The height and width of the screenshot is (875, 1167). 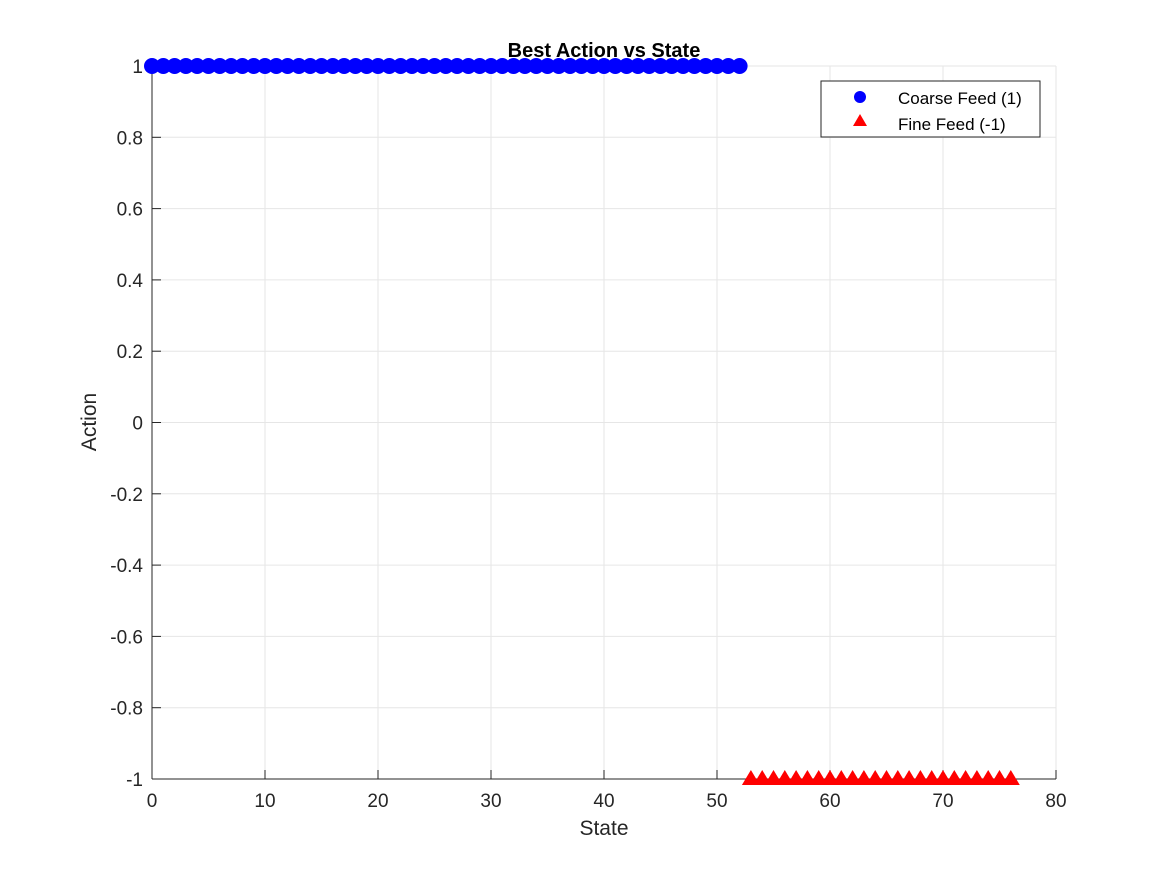 I want to click on legend-marker-fine-feed, so click(x=860, y=120).